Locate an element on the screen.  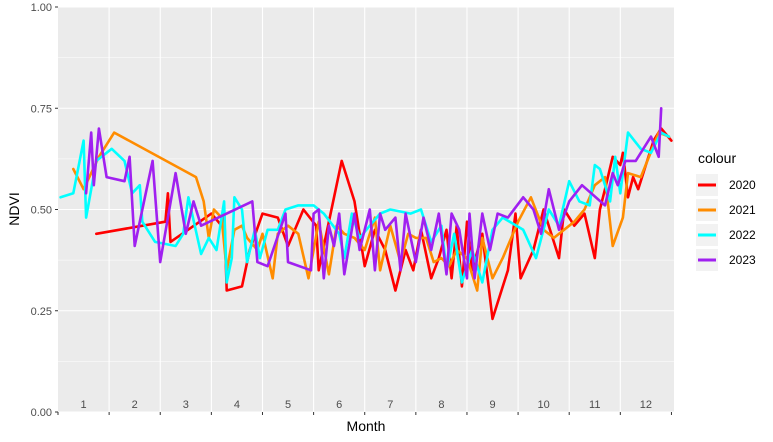
x-axis is located at coordinates (364, 413).